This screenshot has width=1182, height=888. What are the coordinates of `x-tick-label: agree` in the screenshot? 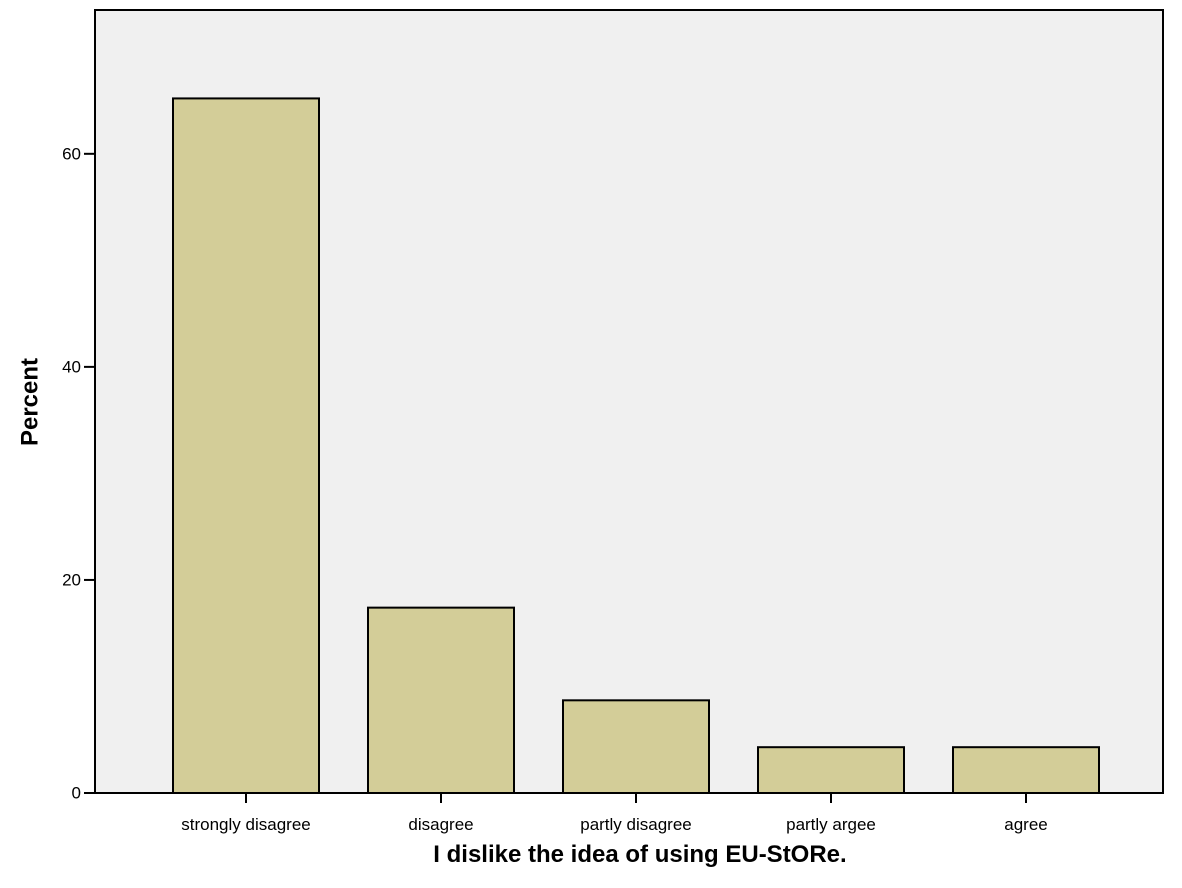 It's located at (1025, 824).